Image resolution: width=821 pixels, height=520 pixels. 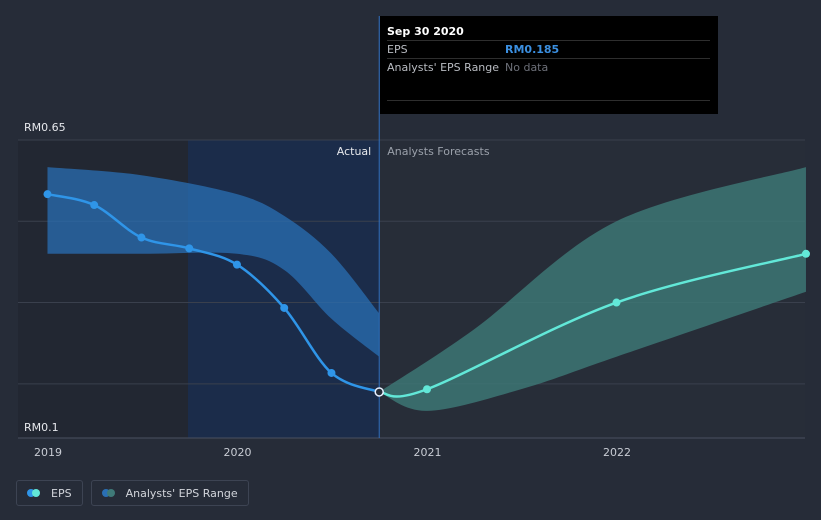 I want to click on tooltip-eps-row: EPS RM0.185, so click(x=548, y=49).